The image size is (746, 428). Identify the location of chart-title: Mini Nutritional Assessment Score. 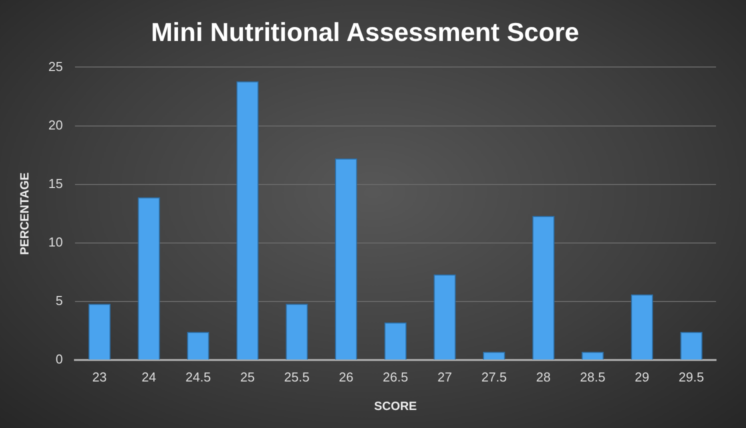
(365, 31).